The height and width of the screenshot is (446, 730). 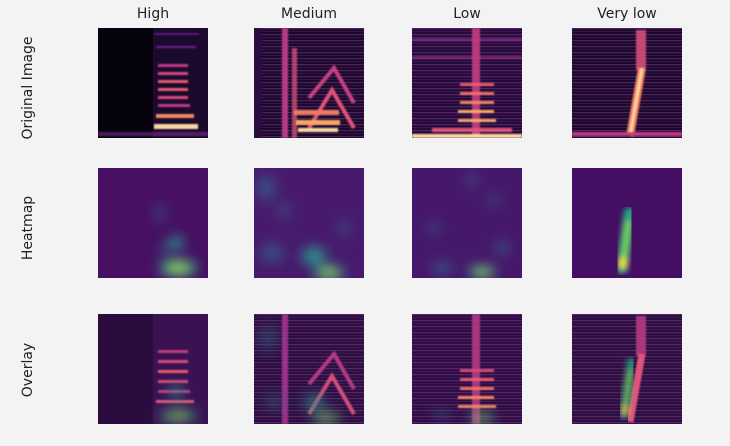 What do you see at coordinates (467, 14) in the screenshot?
I see `column-label-low: Low` at bounding box center [467, 14].